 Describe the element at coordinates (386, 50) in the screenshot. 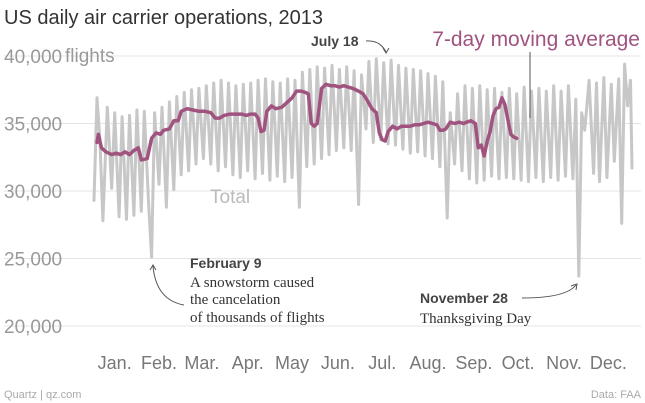

I see `annotation-july18-arrowhead` at that location.